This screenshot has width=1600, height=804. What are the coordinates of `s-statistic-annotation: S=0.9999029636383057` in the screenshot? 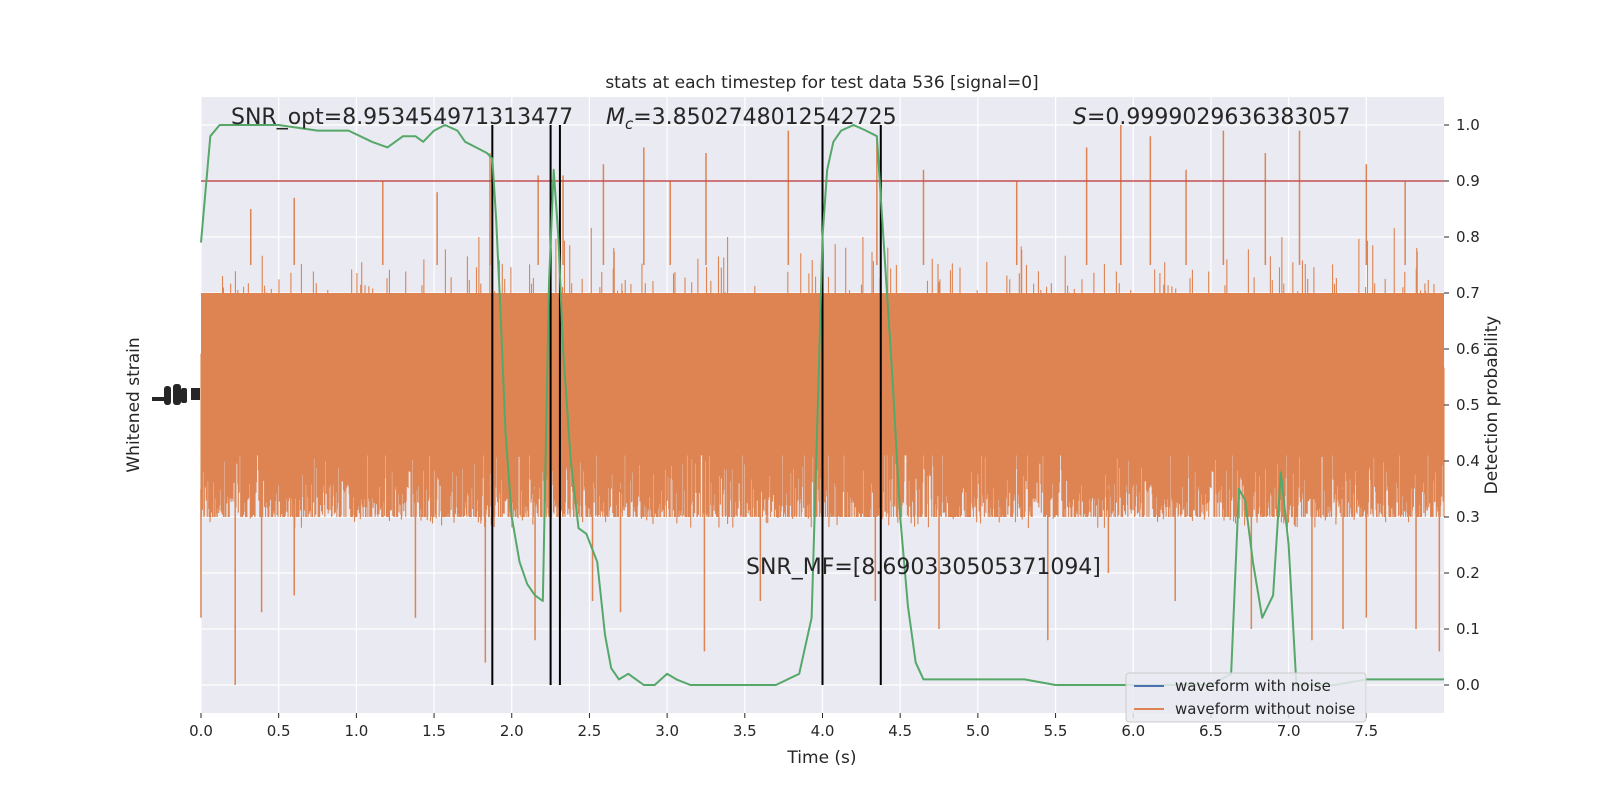 It's located at (1211, 117).